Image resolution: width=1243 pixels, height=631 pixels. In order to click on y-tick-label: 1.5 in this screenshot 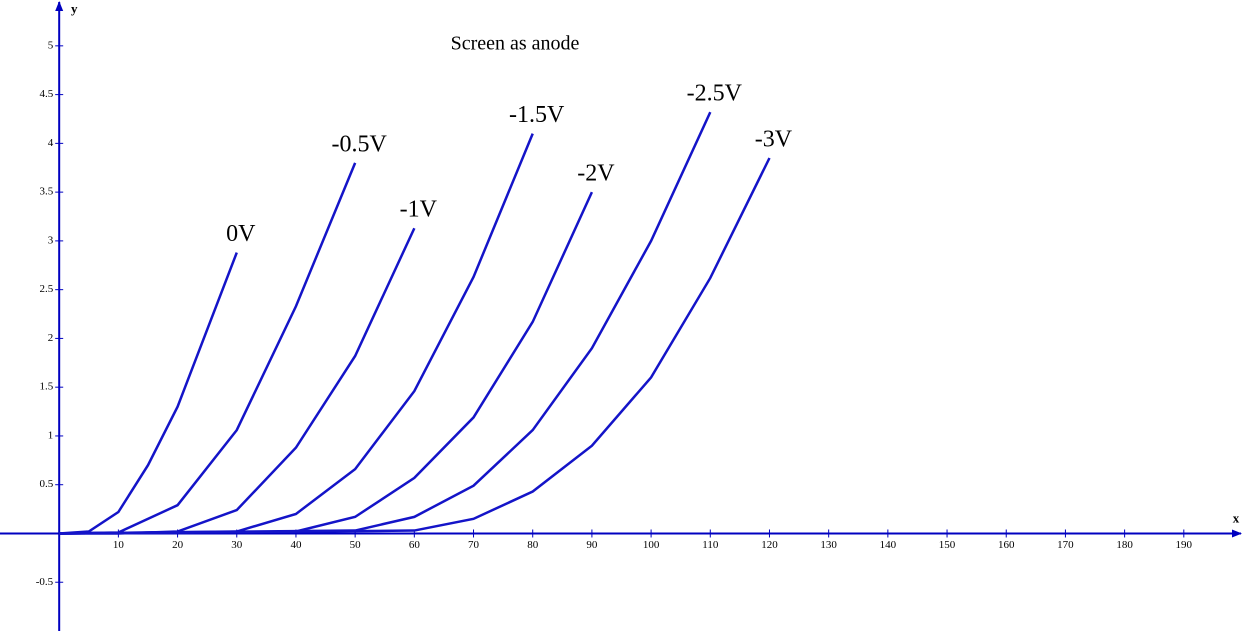, I will do `click(46, 387)`.